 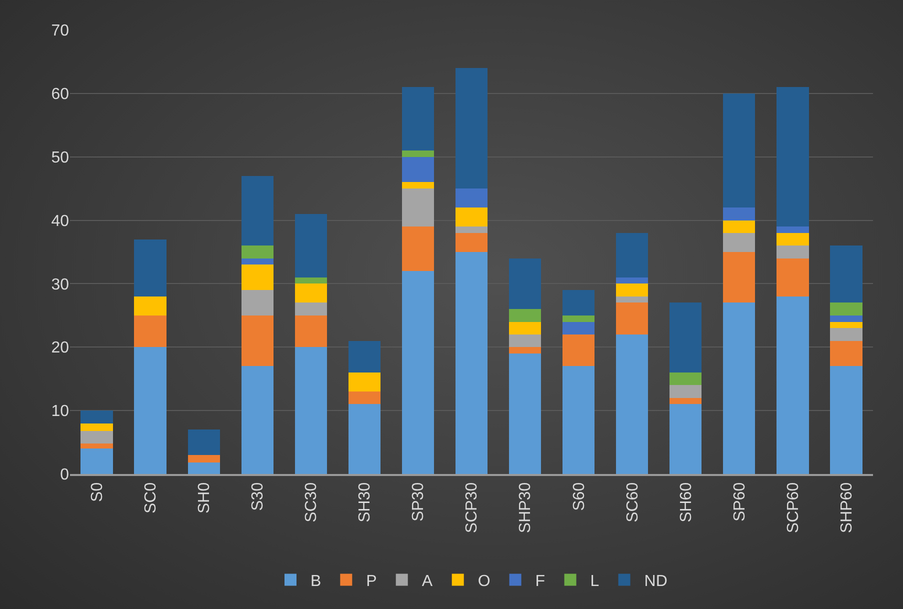 I want to click on y-tick-label: 0, so click(x=65, y=475).